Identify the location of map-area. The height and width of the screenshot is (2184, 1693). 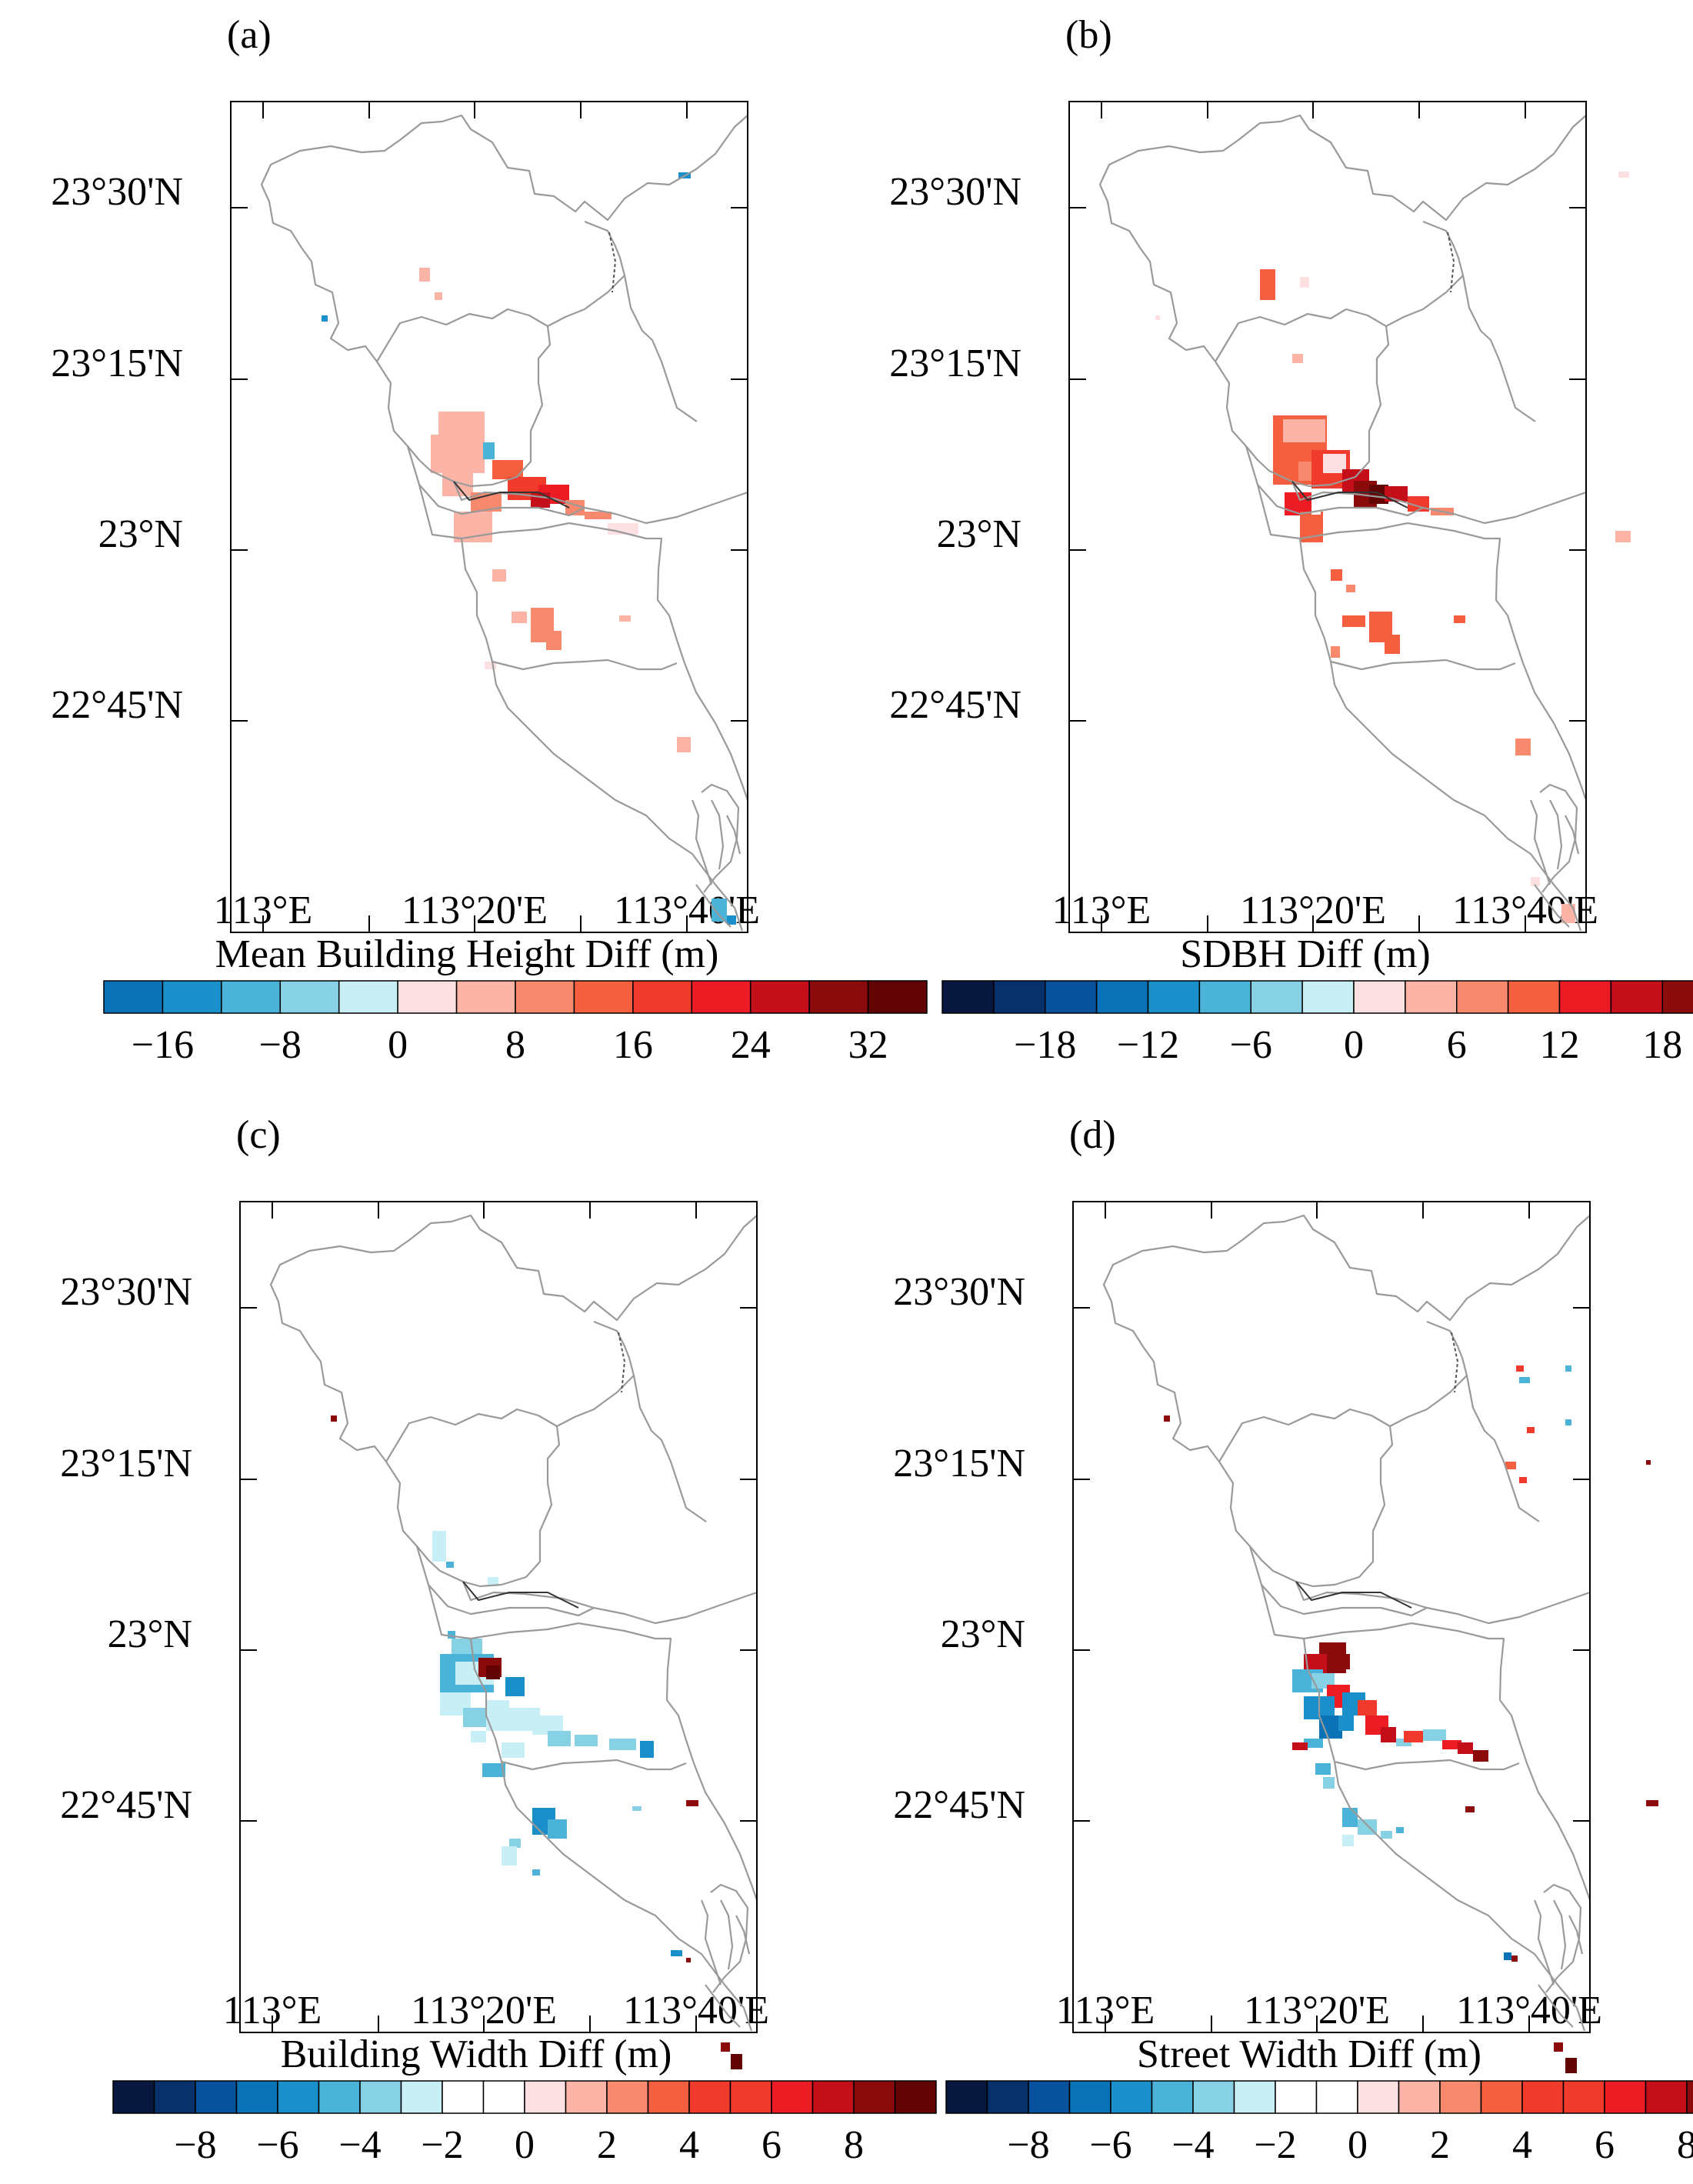
(490, 517).